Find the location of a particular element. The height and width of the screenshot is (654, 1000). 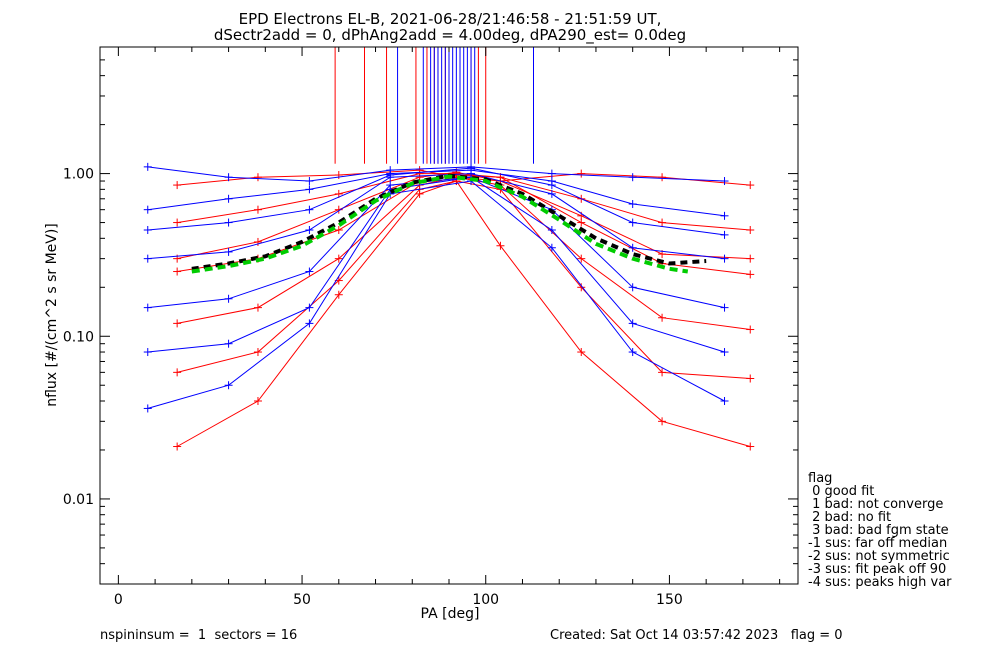

legend-item: -1 sus: far off median is located at coordinates (877, 543).